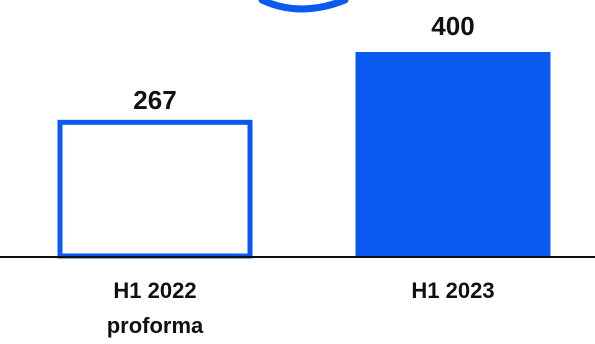 The height and width of the screenshot is (344, 595). Describe the element at coordinates (303, 6) in the screenshot. I see `arc-decoration` at that location.